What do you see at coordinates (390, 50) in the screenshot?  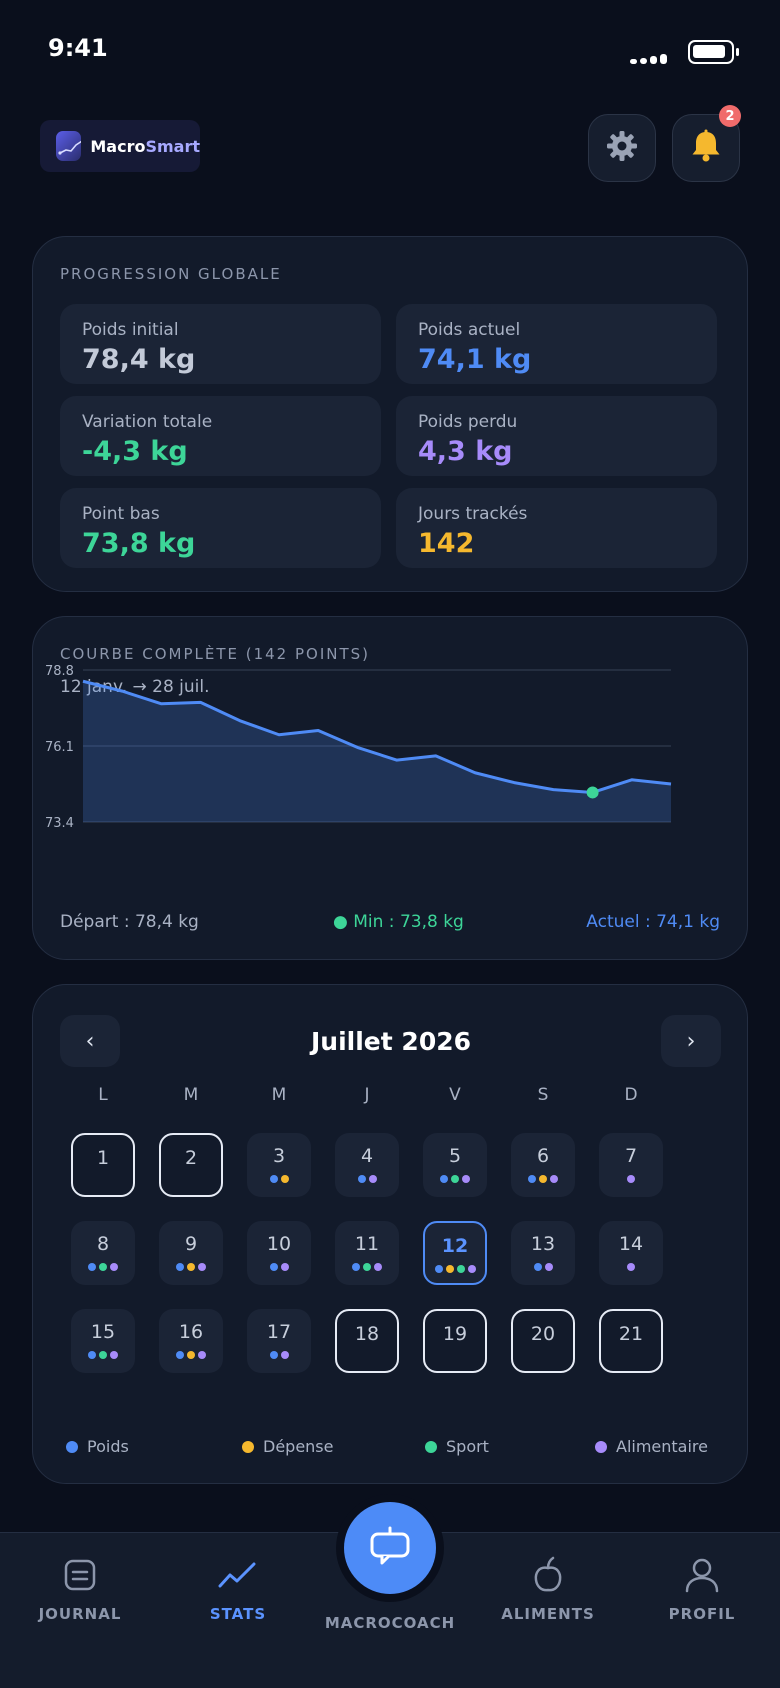 I see `status-bar: 9:41` at bounding box center [390, 50].